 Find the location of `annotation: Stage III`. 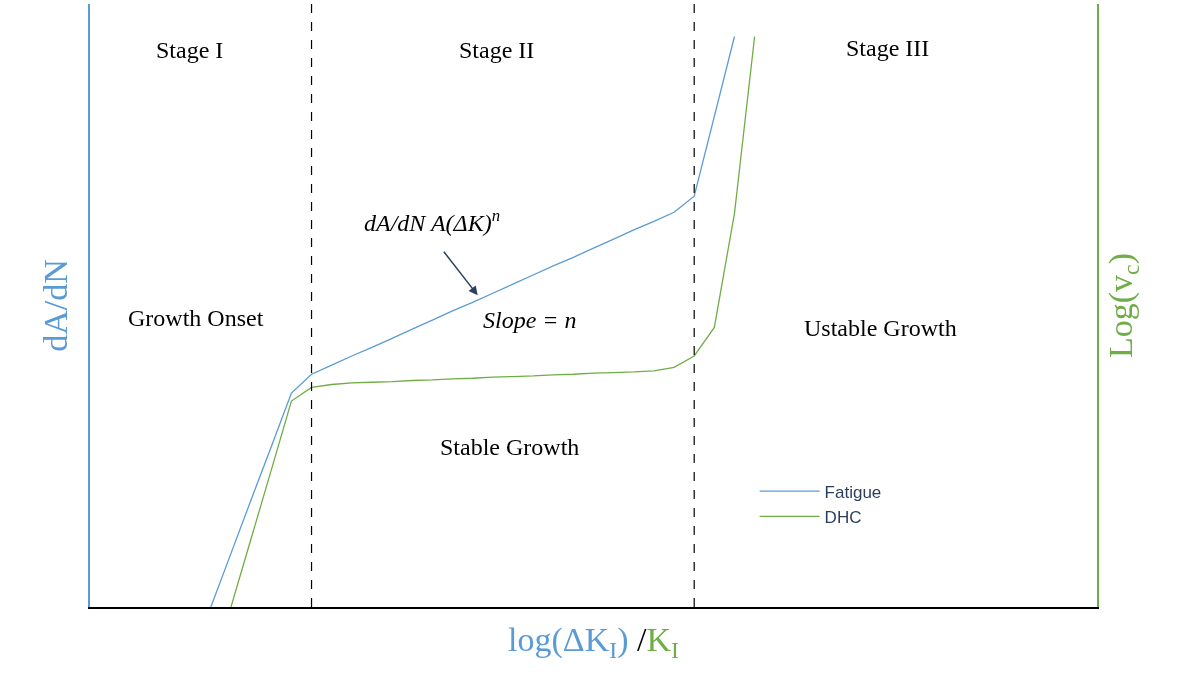

annotation: Stage III is located at coordinates (888, 48).